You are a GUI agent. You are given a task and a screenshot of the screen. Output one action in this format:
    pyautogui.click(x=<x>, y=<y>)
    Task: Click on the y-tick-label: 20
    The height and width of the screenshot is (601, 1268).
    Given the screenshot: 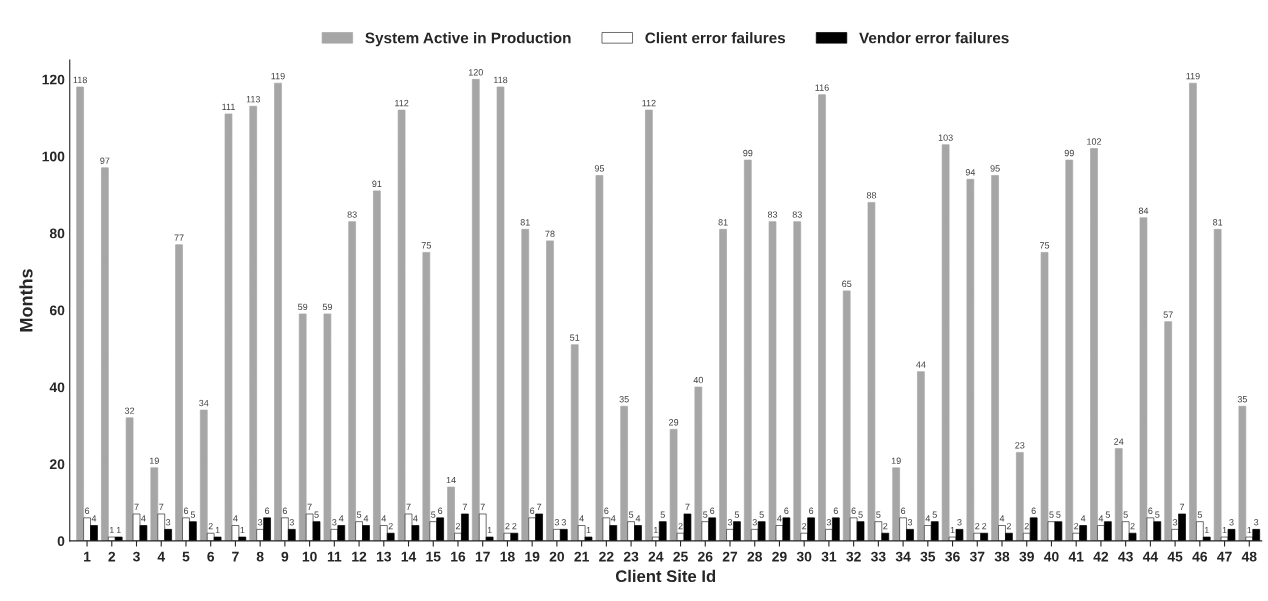 What is the action you would take?
    pyautogui.click(x=57, y=464)
    